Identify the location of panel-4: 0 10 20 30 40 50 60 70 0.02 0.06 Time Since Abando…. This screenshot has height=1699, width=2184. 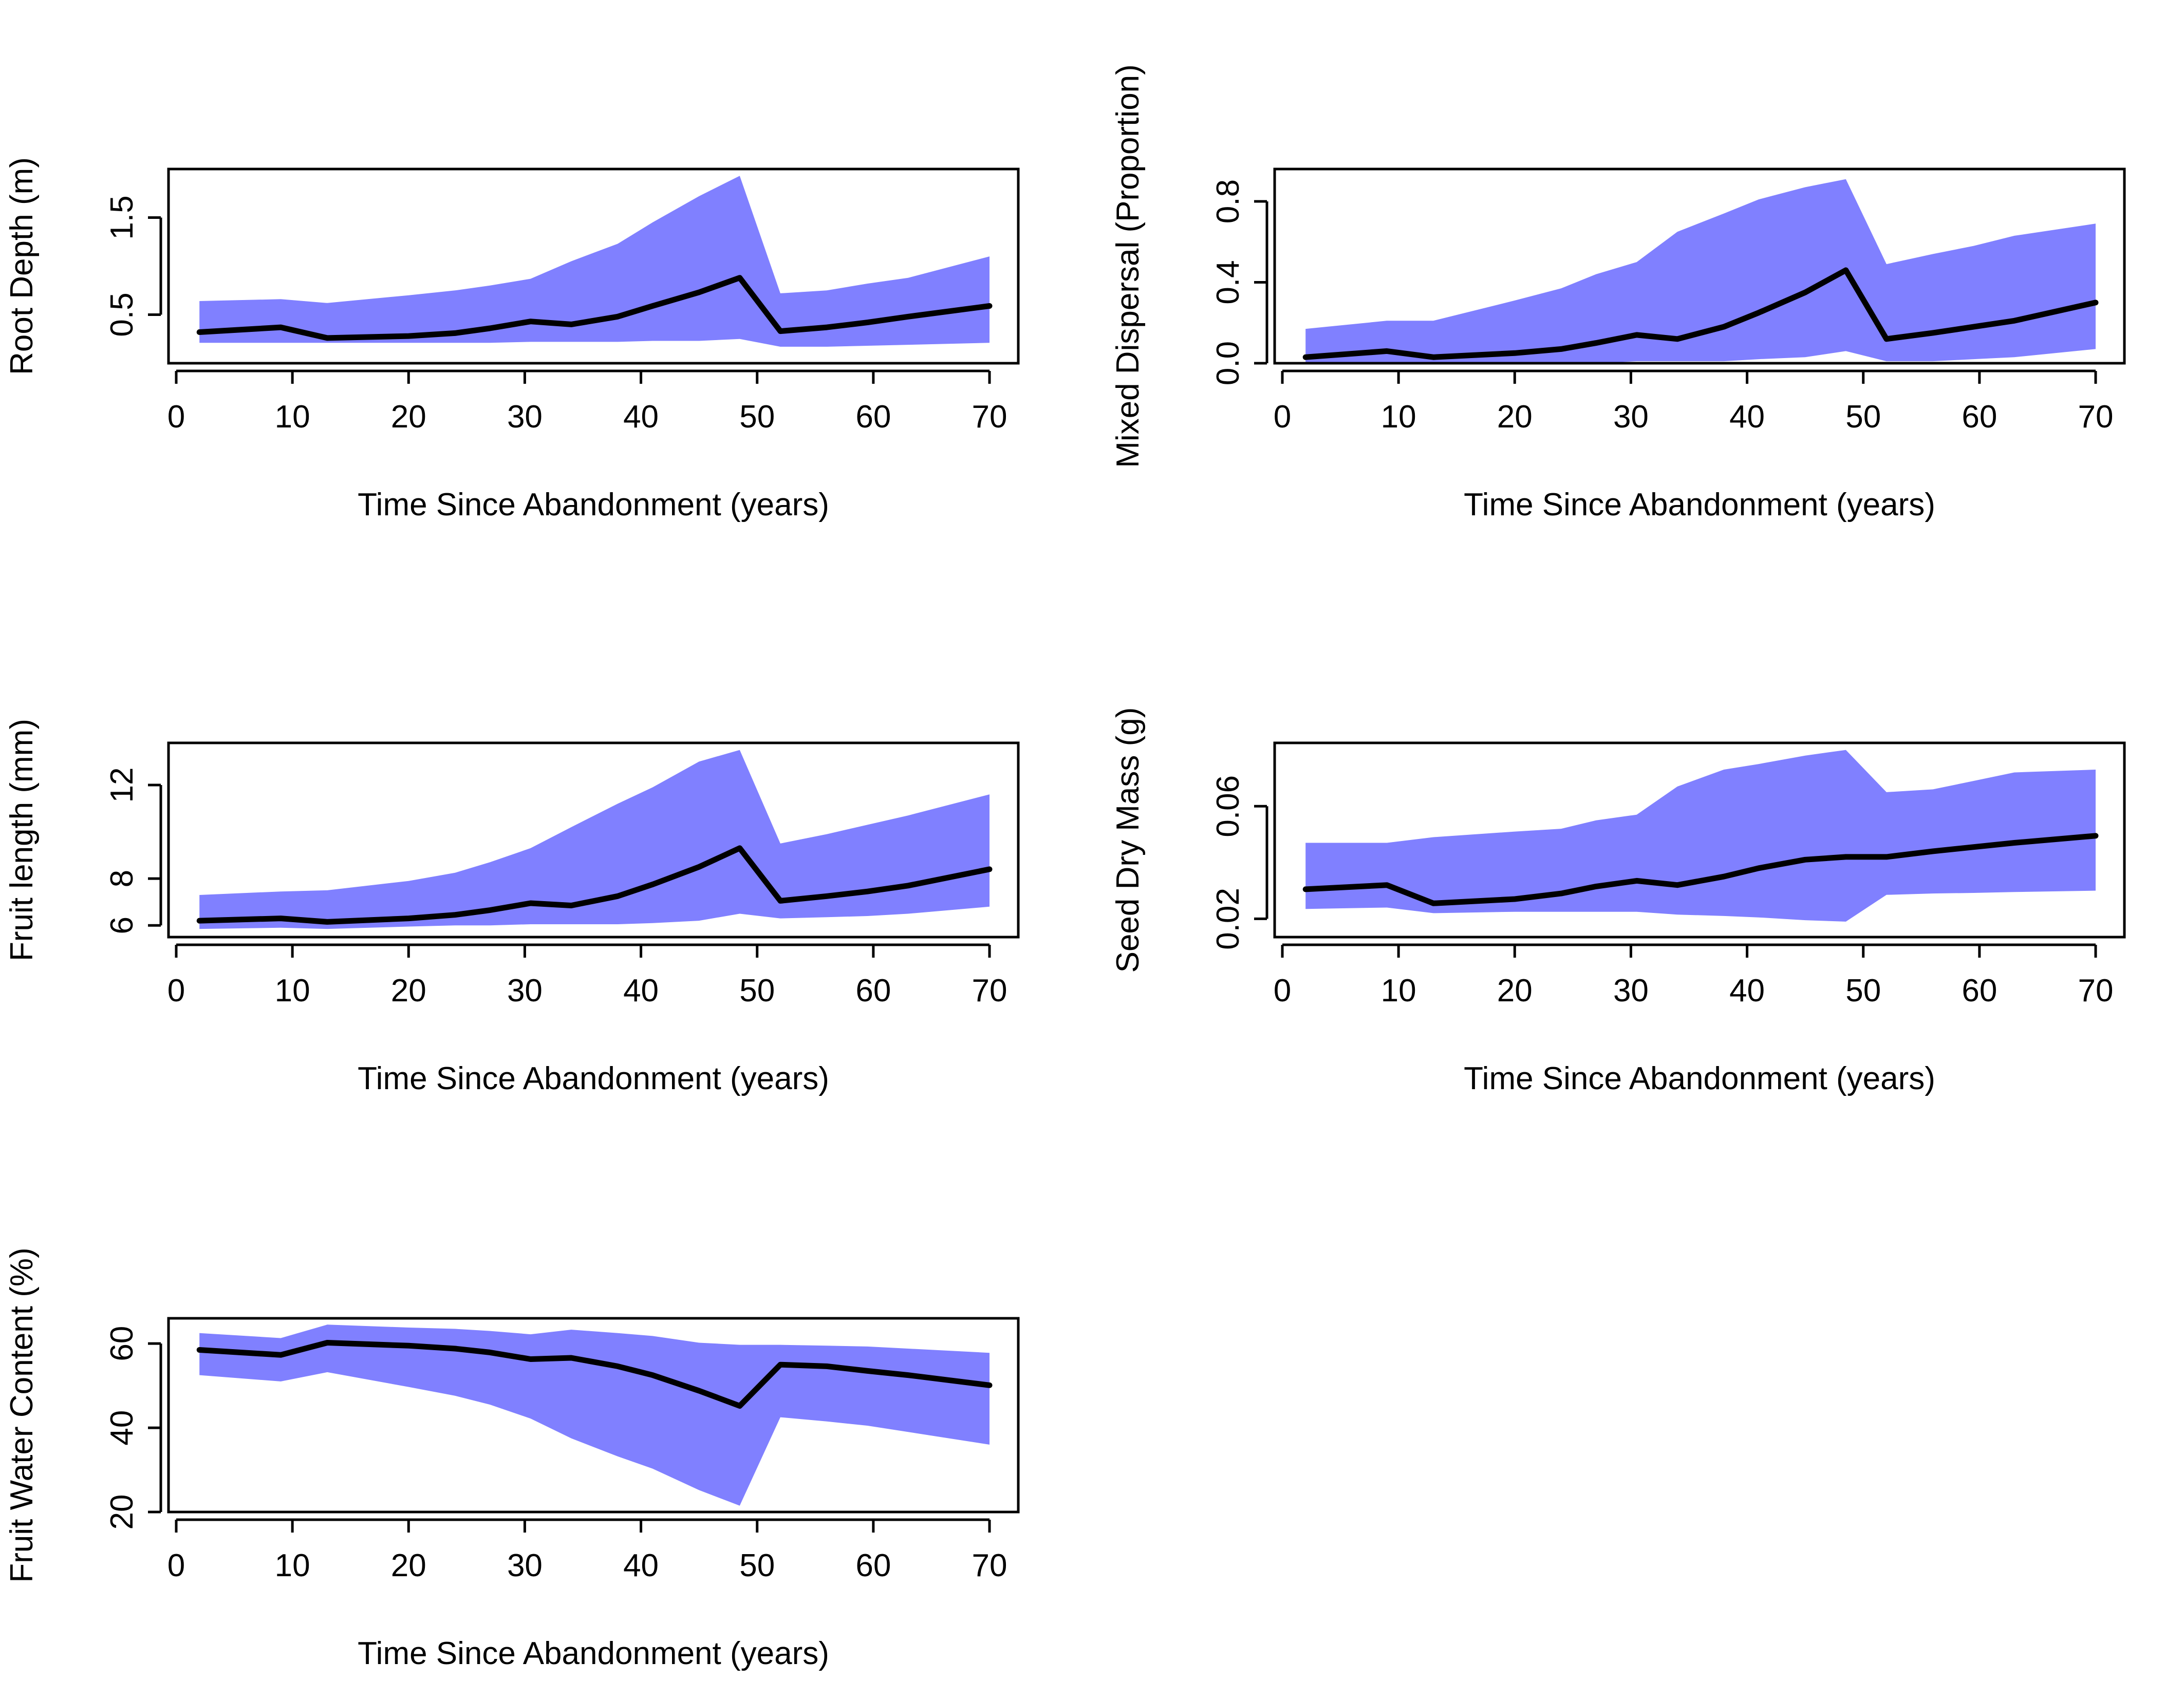
(1618, 901).